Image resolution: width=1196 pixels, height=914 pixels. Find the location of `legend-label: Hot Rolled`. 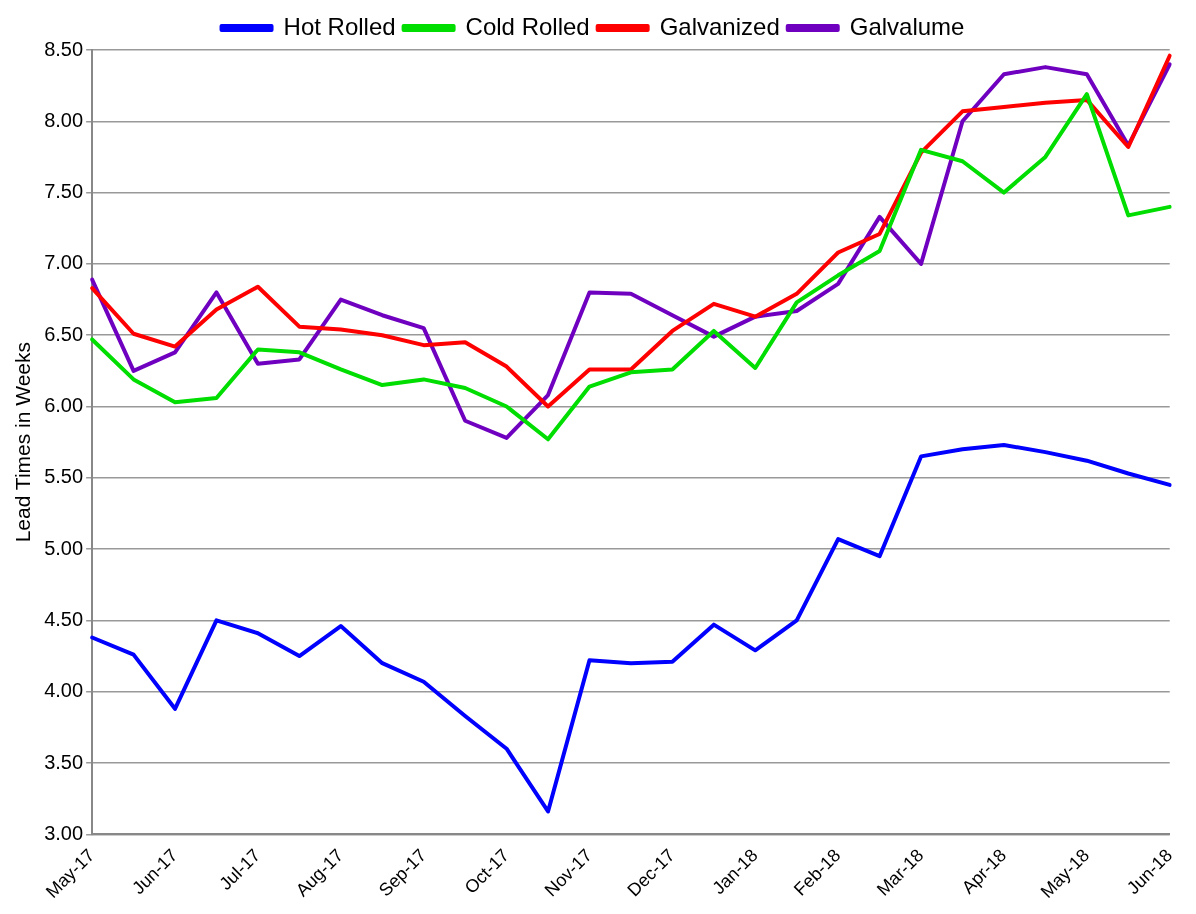

legend-label: Hot Rolled is located at coordinates (339, 26).